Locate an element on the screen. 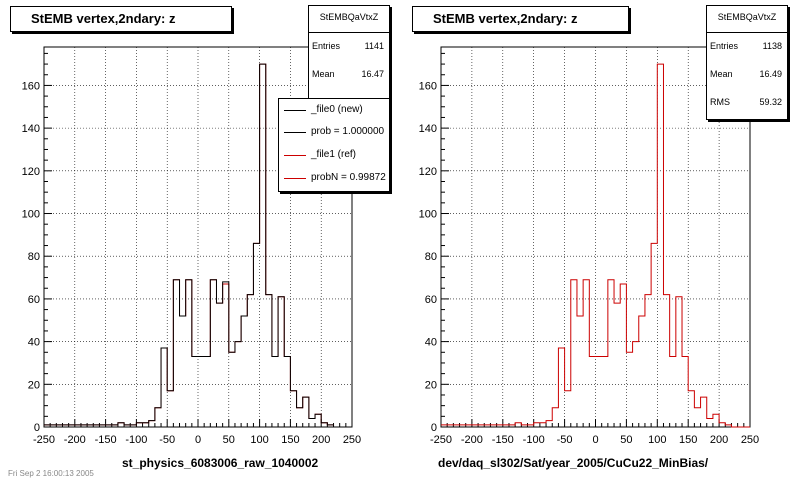 Image resolution: width=800 pixels, height=480 pixels. right-x-tick-label: -150 is located at coordinates (503, 440).